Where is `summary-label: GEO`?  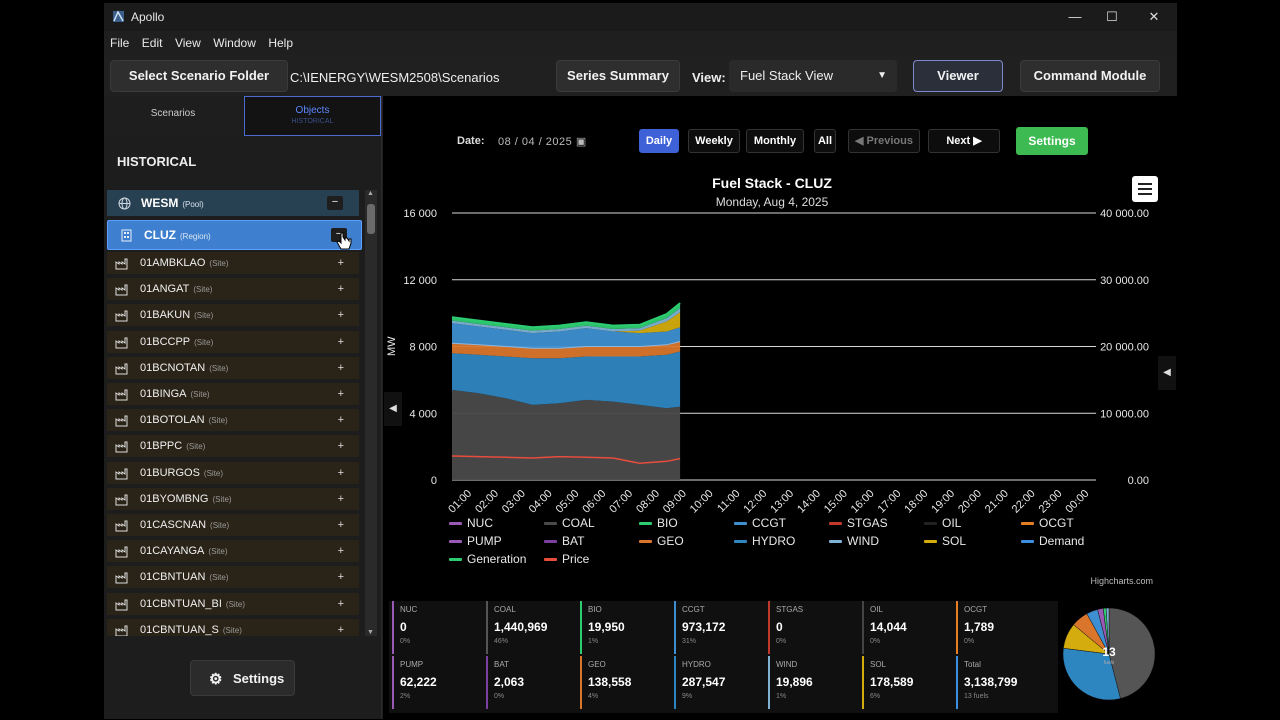
summary-label: GEO is located at coordinates (597, 664).